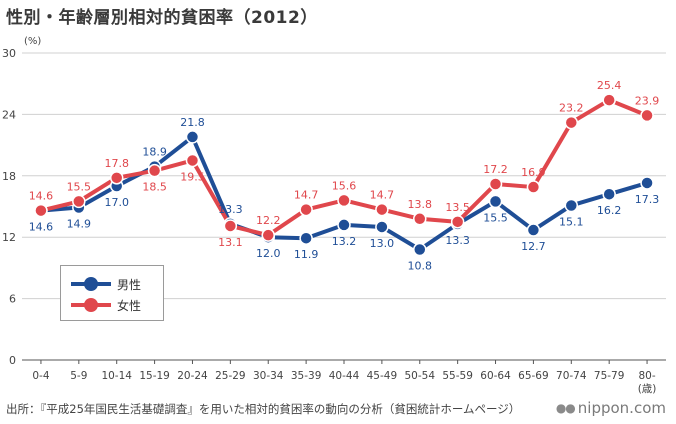 The width and height of the screenshot is (676, 424). What do you see at coordinates (457, 207) in the screenshot?
I see `data-label-female: 13.5` at bounding box center [457, 207].